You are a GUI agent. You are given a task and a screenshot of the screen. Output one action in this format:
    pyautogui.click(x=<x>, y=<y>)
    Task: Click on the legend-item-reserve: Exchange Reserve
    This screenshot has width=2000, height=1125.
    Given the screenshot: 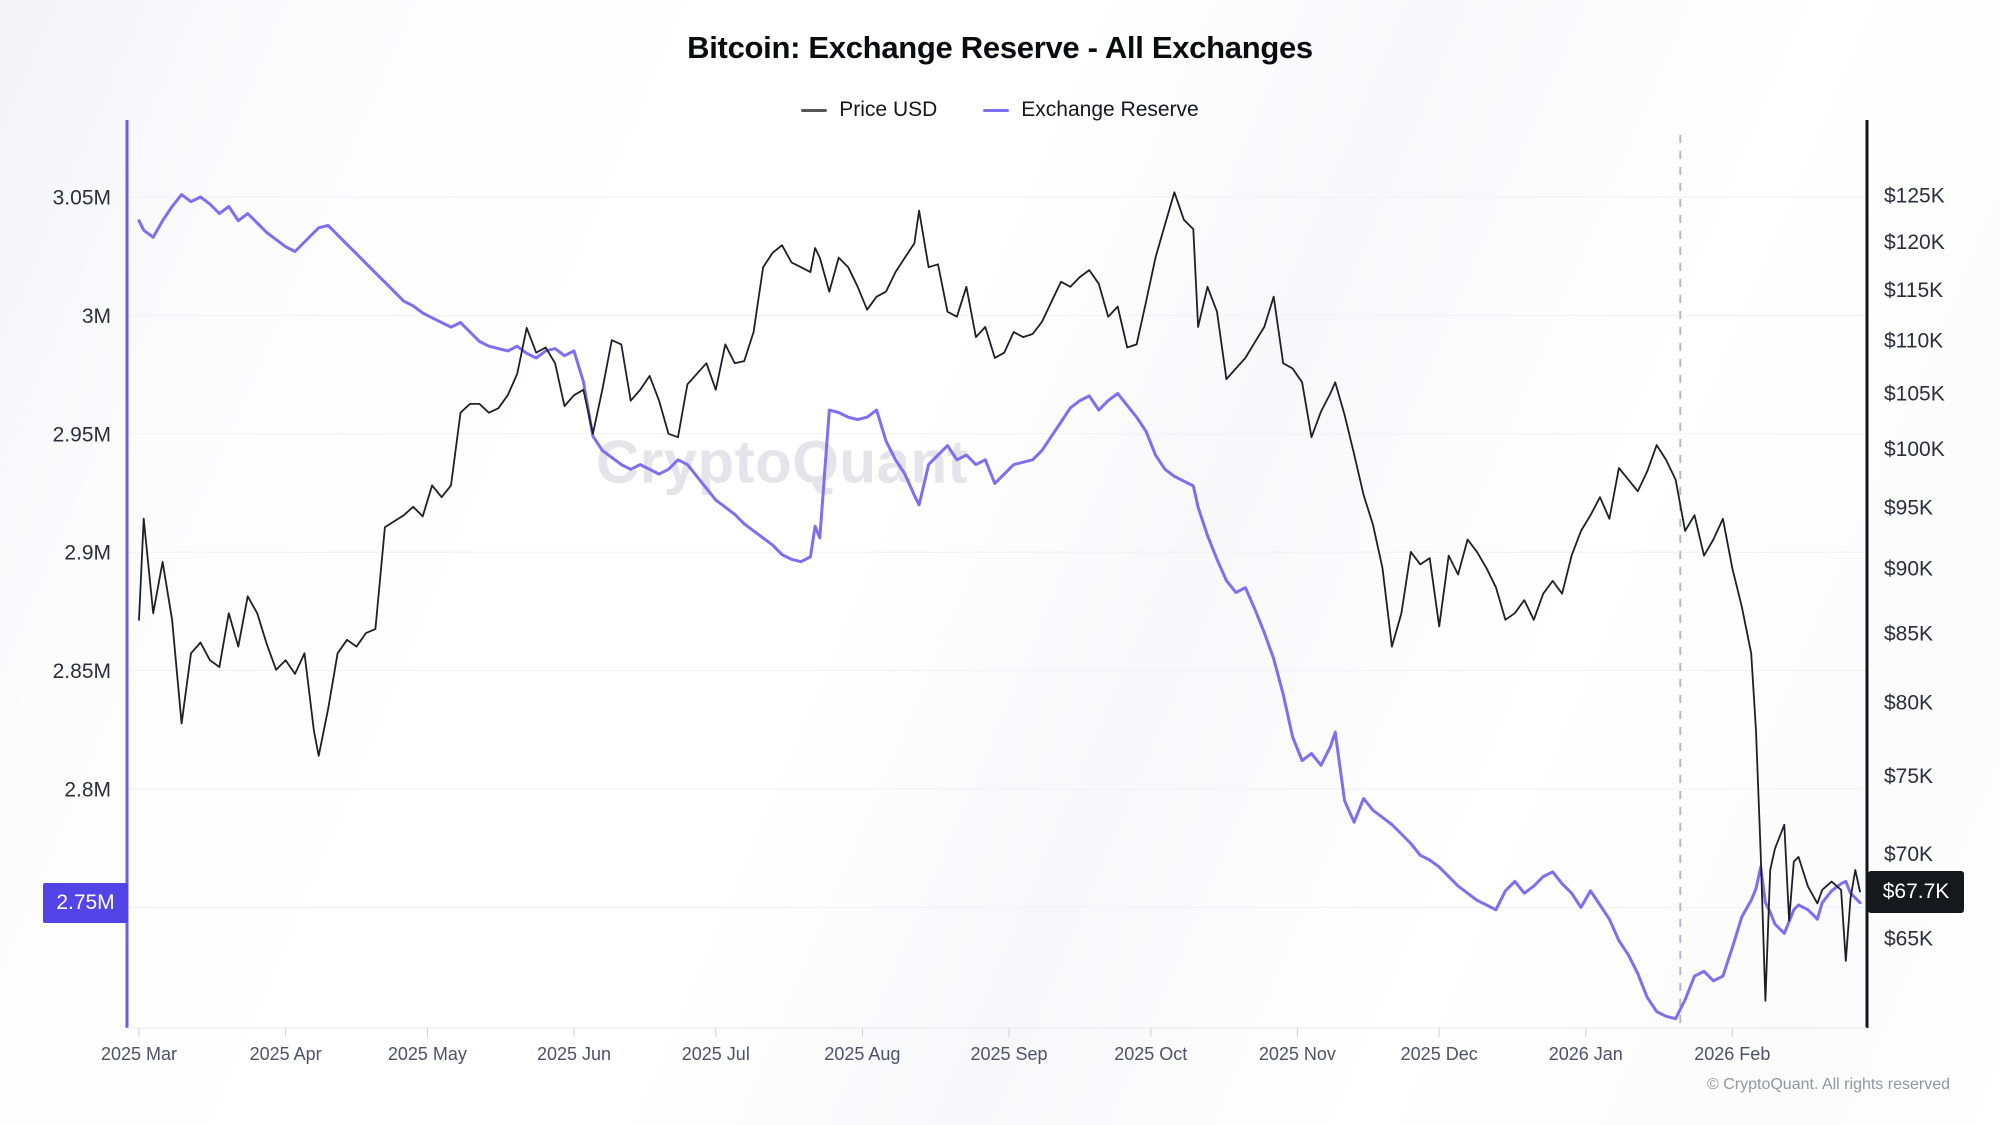 What is the action you would take?
    pyautogui.click(x=1091, y=110)
    